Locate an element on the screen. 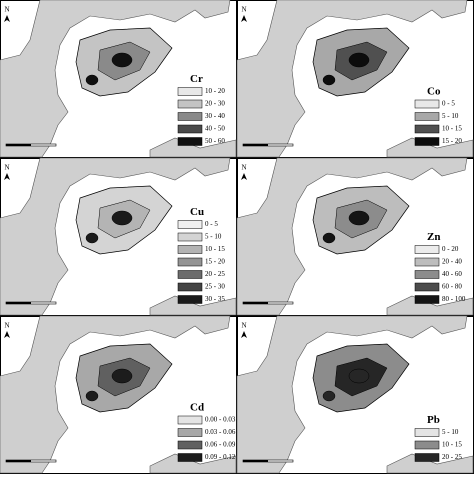 Image resolution: width=474 pixels, height=479 pixels. legend-title: Cr is located at coordinates (196, 79).